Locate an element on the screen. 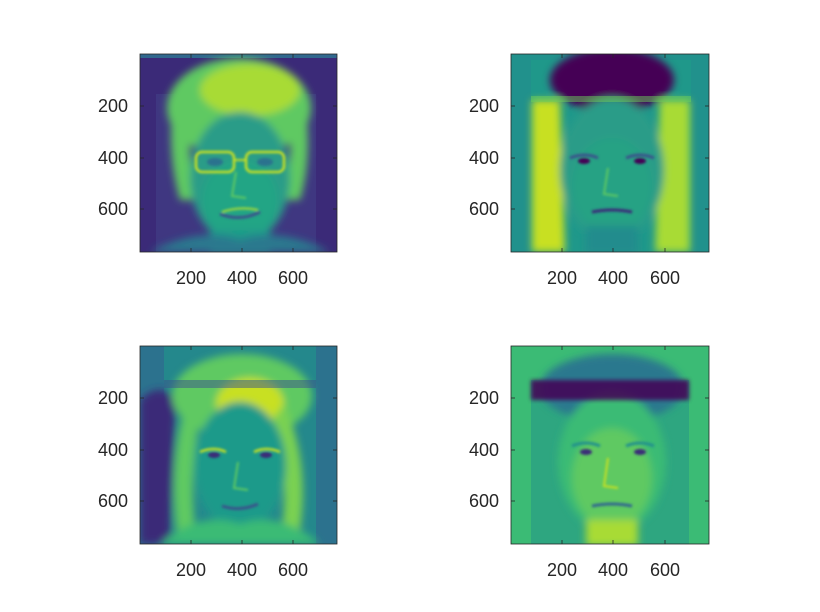  x-tick-label-1-2: 600 is located at coordinates (293, 278).